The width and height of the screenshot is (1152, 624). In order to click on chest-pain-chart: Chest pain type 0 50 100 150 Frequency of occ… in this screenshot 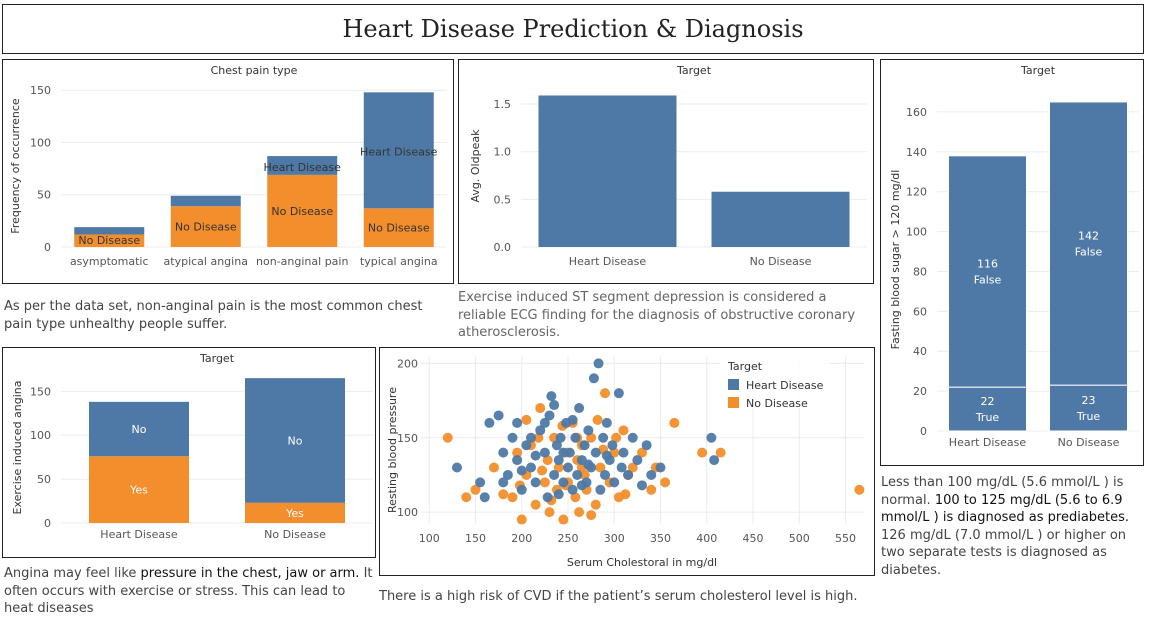, I will do `click(228, 166)`.